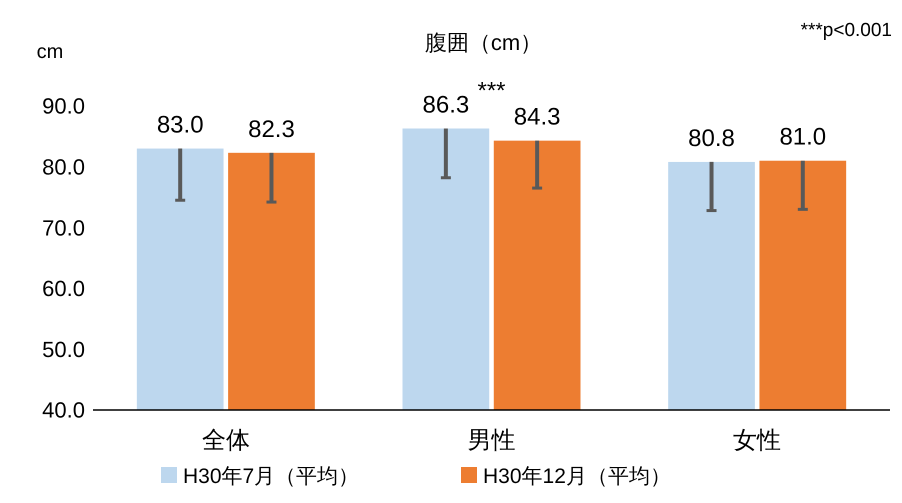 This screenshot has width=902, height=503. I want to click on data-label: 86.3, so click(446, 104).